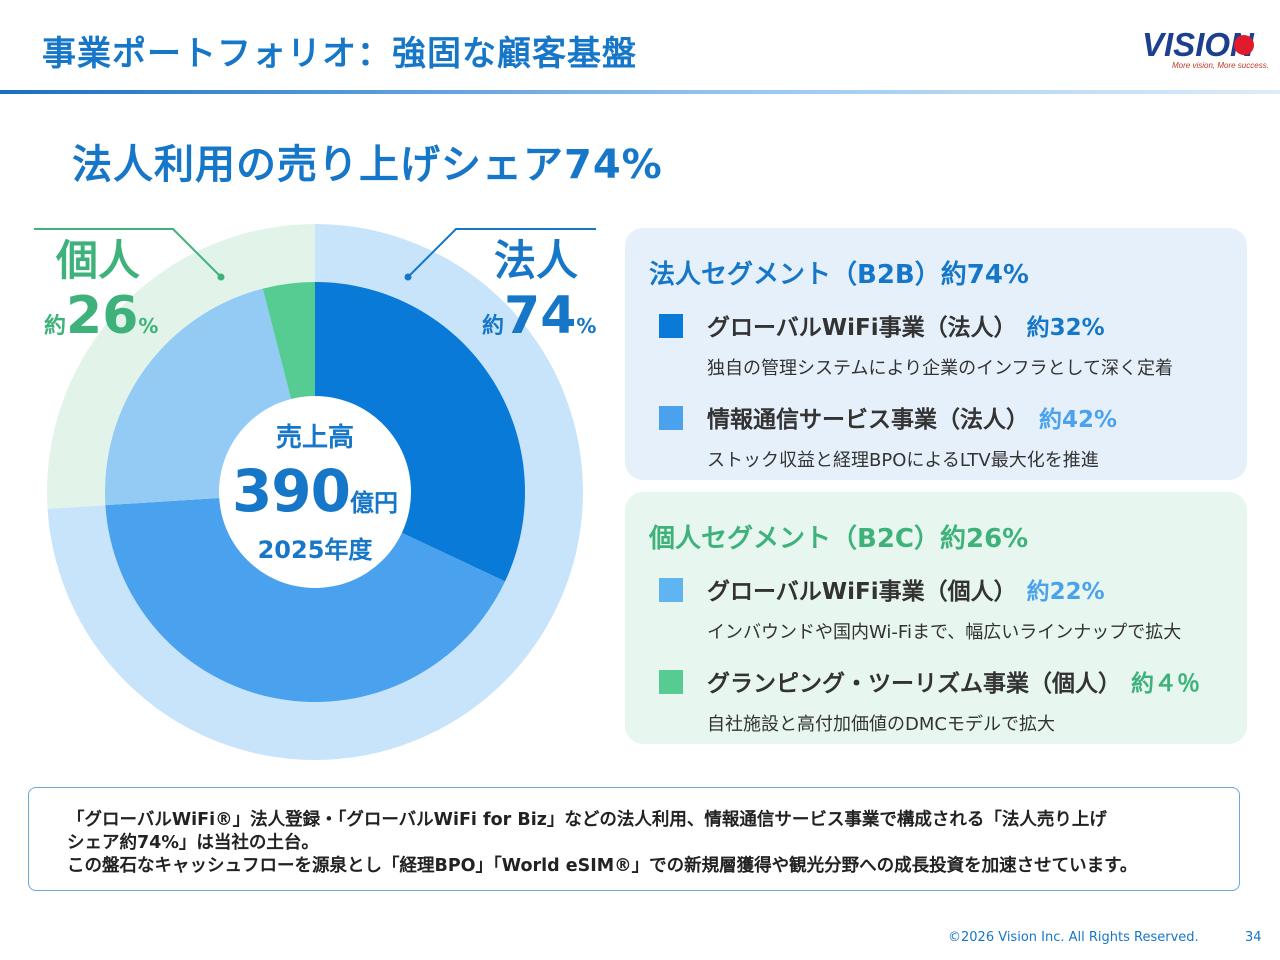  I want to click on page-title: 事業ポートフォリオ：強固な顧客基盤, so click(339, 54).